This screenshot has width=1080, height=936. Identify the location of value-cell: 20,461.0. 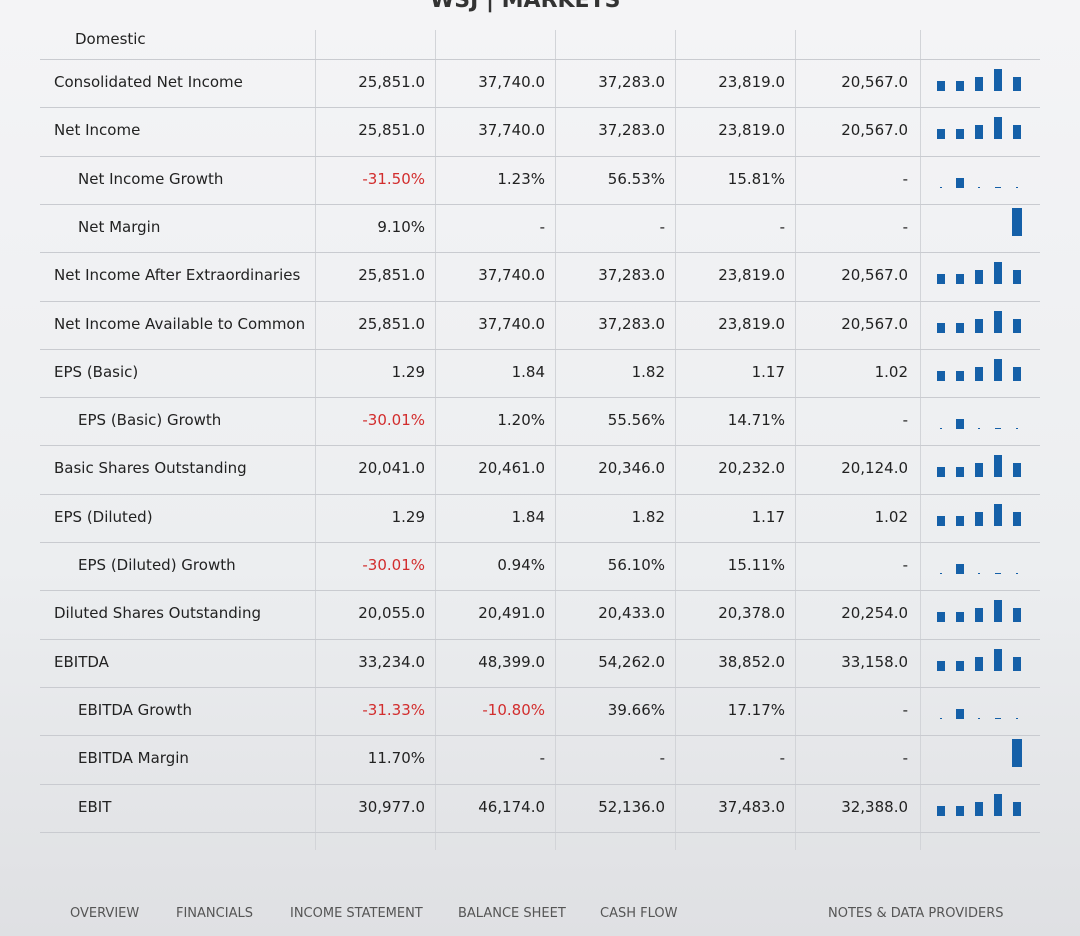
(511, 468).